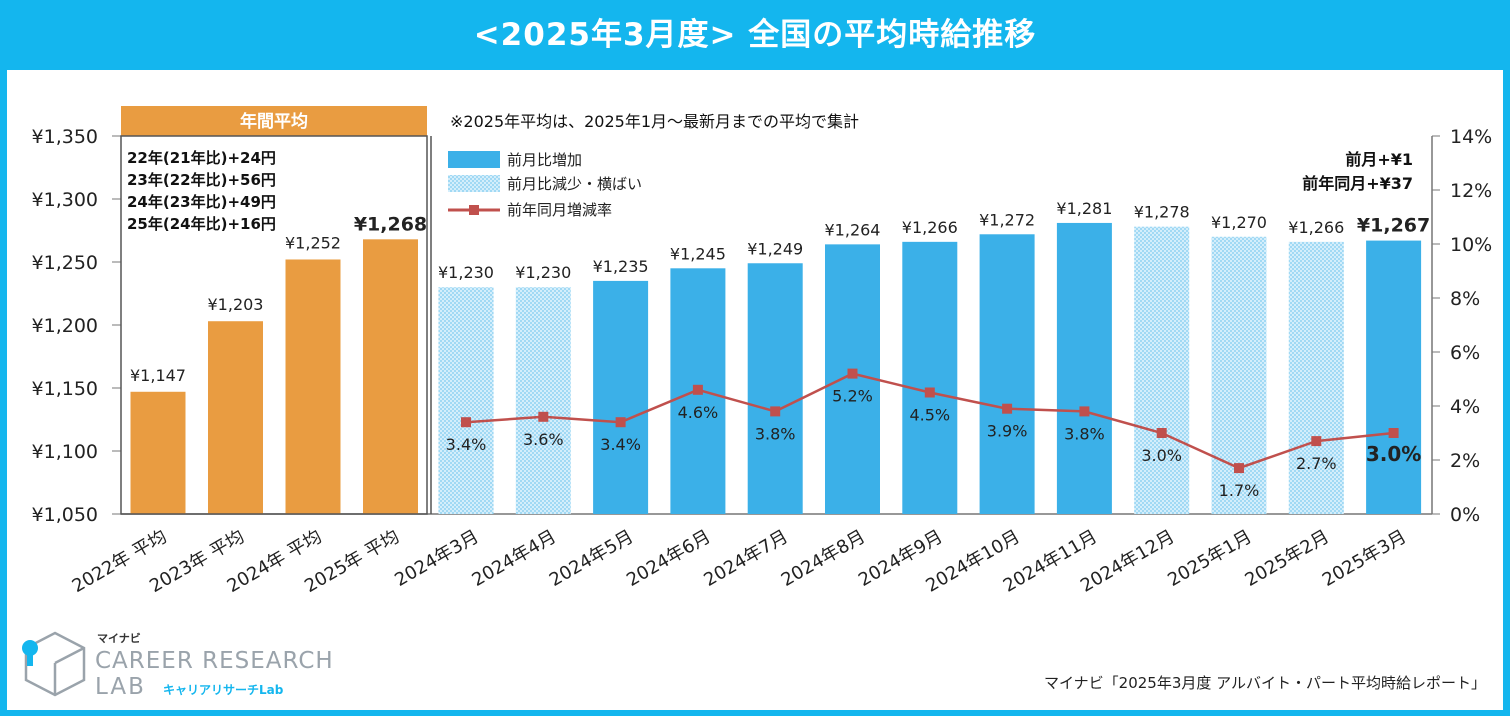  Describe the element at coordinates (1471, 245) in the screenshot. I see `y-right-tick-label: 10%` at that location.